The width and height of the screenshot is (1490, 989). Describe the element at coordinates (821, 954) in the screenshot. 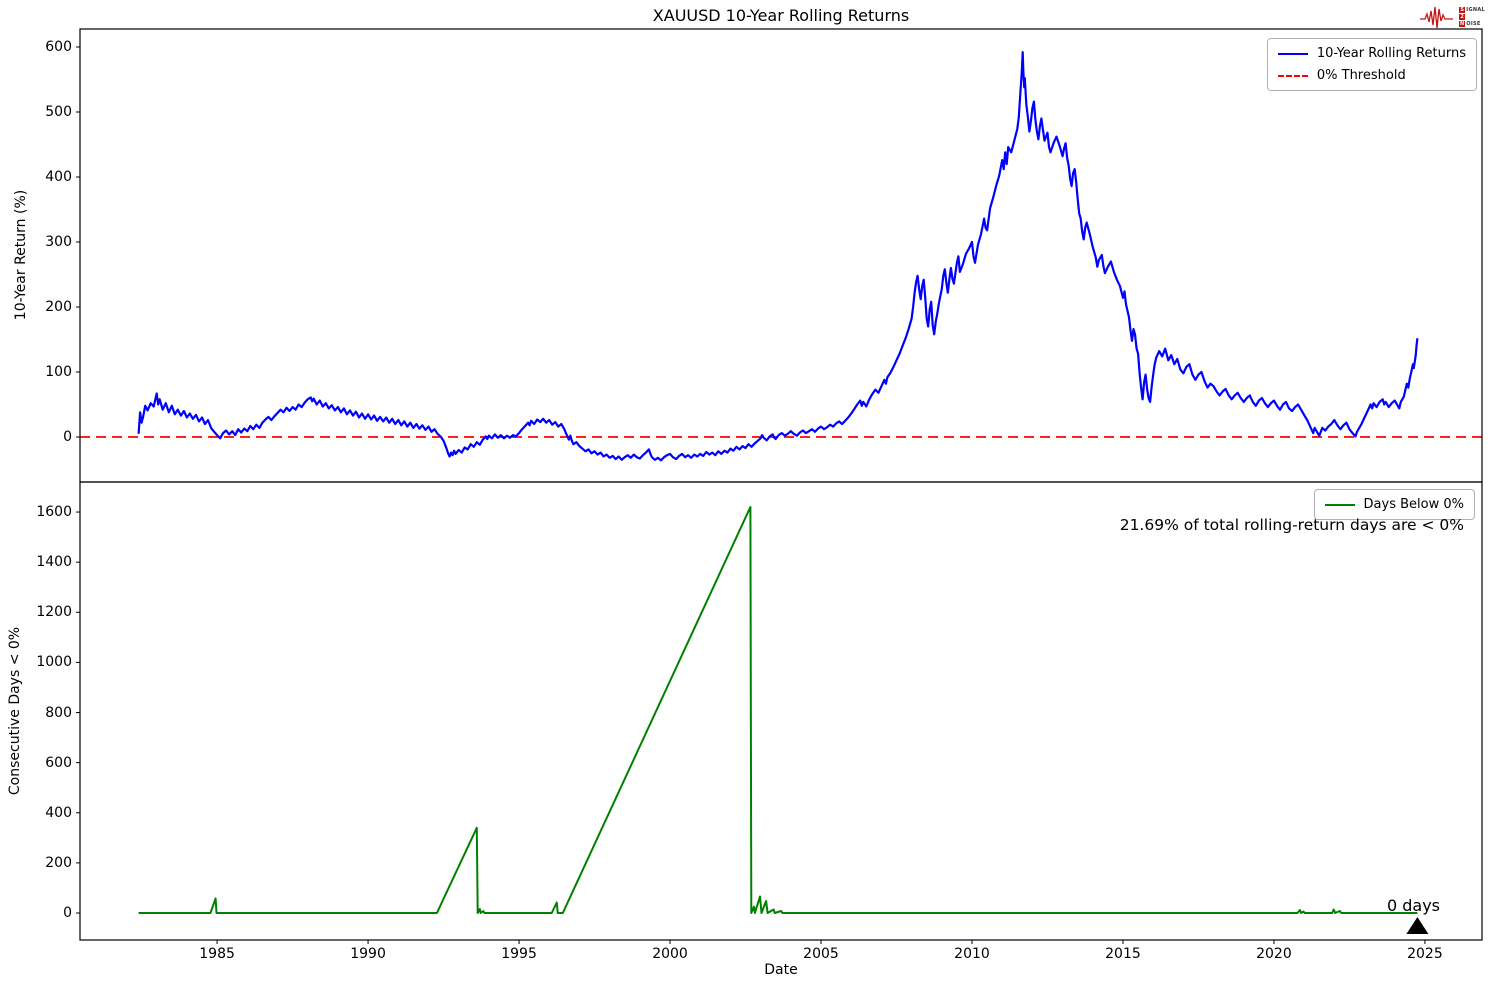

I see `x-tick-label: 2005` at that location.